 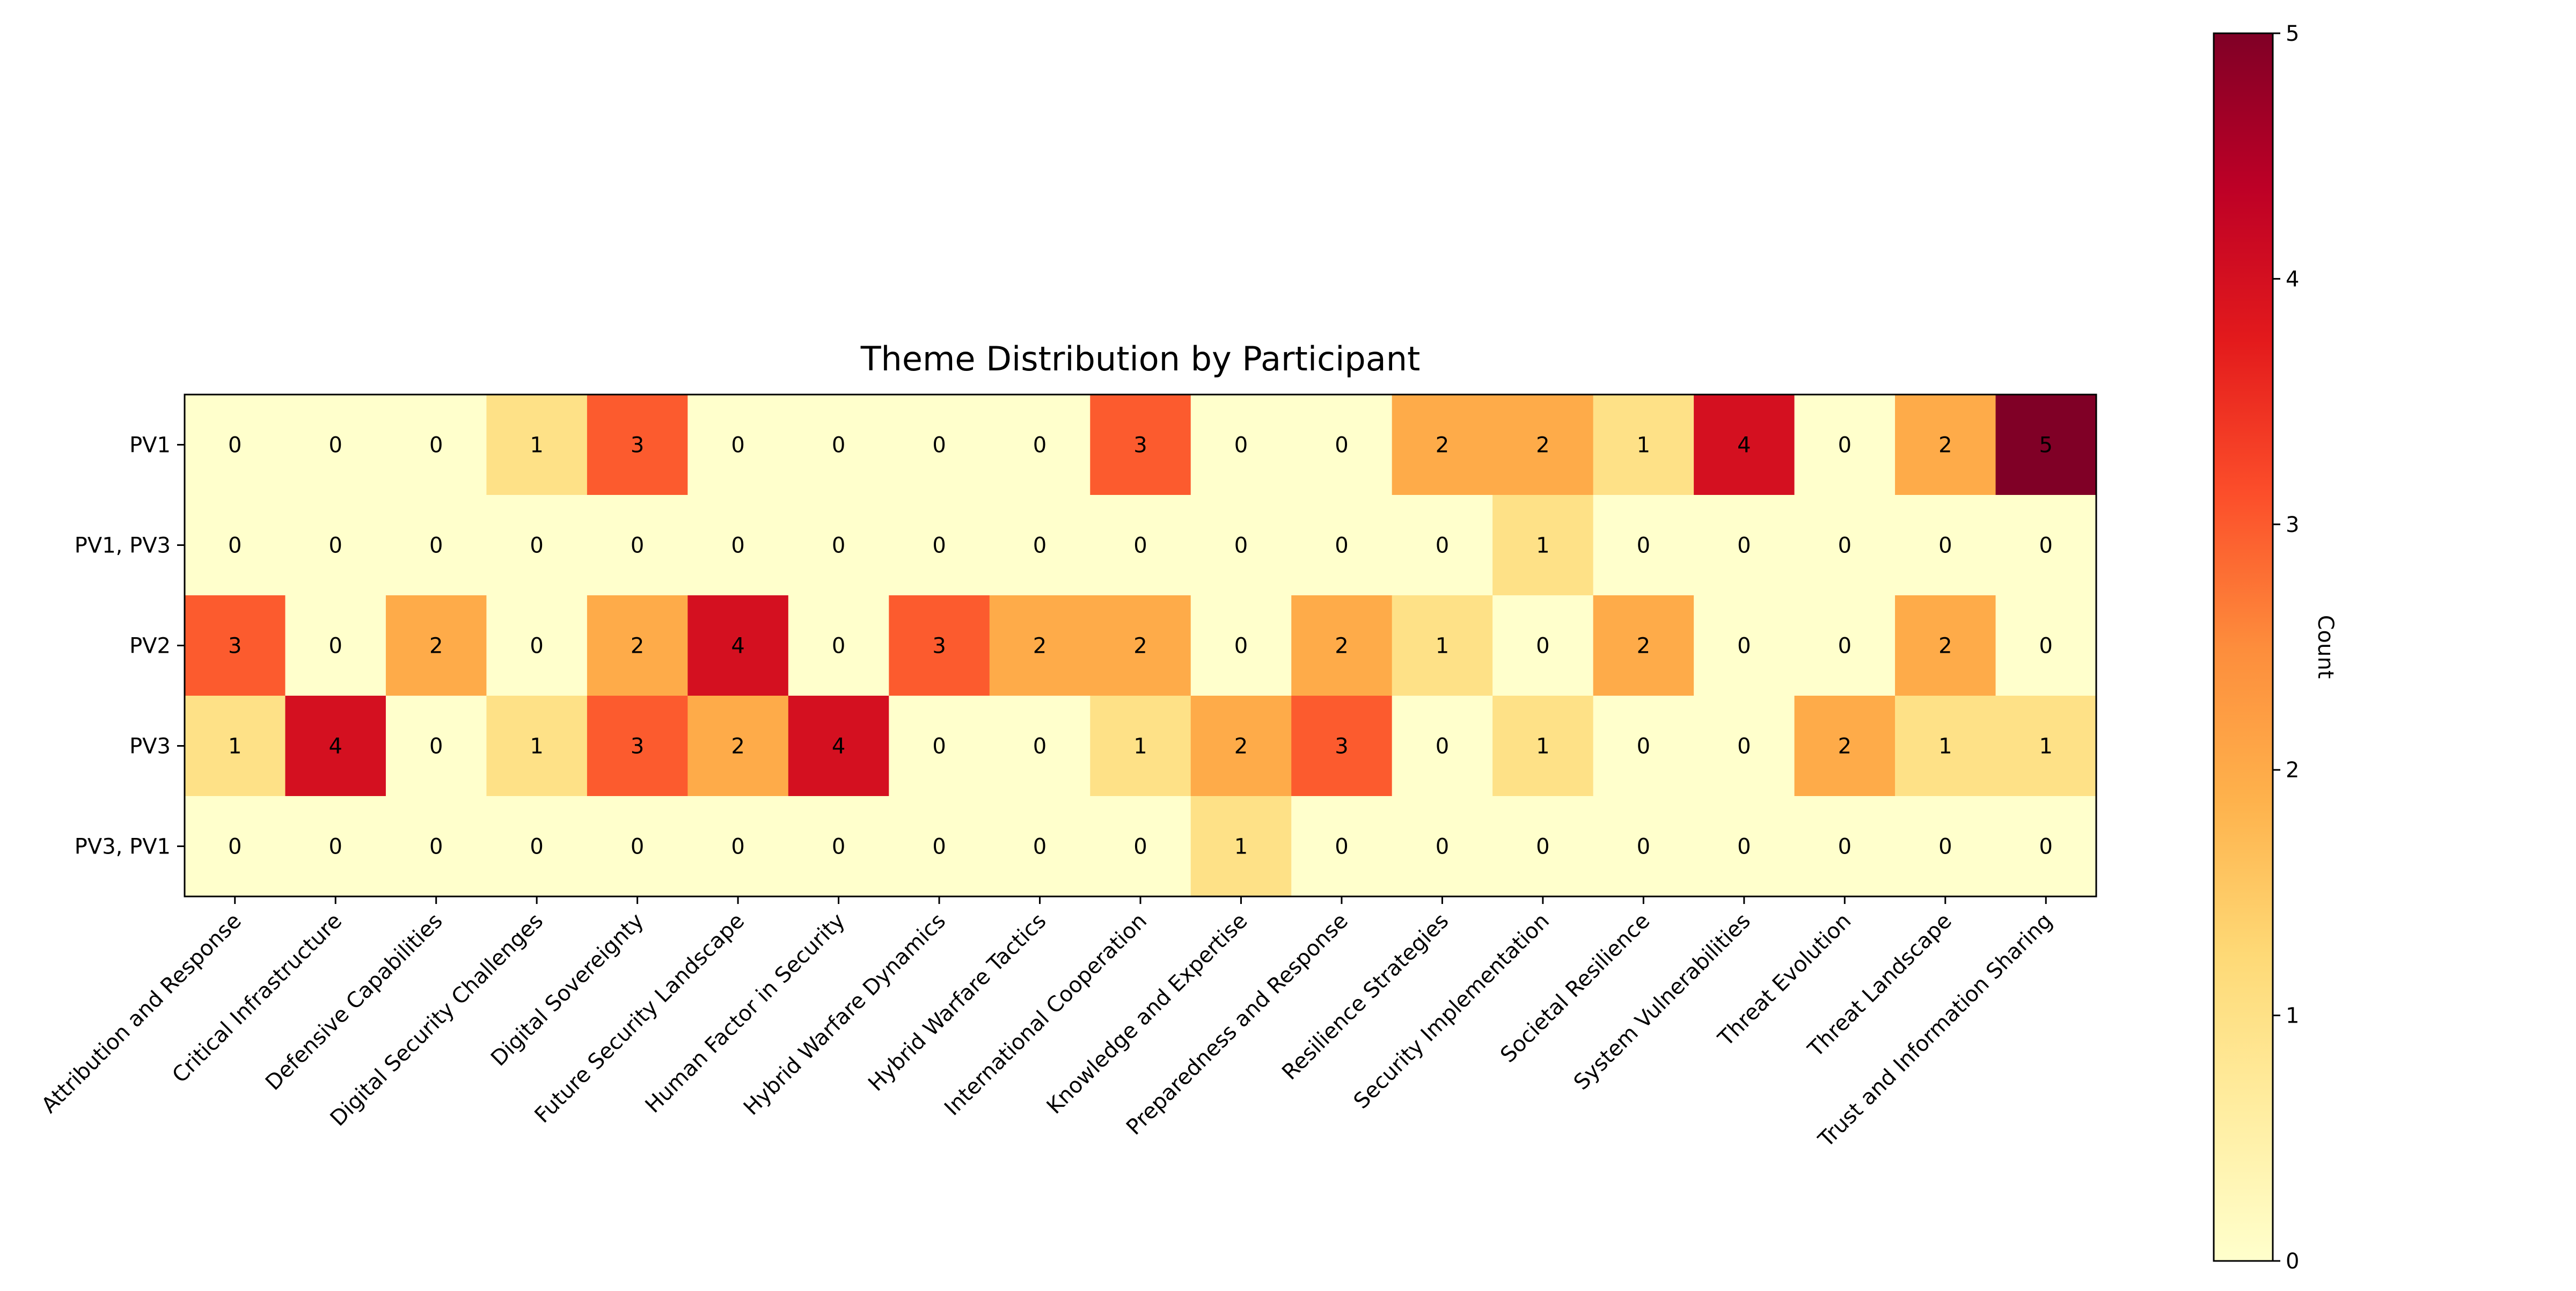 I want to click on y-tick-label: PV2, so click(x=150, y=647).